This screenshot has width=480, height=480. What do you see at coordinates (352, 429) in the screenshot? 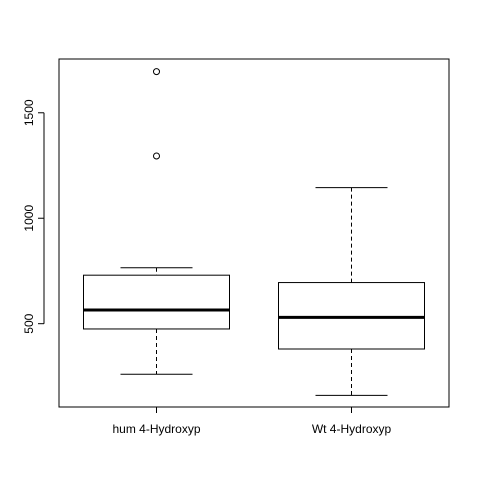
I see `x-tick-label: Wt 4-Hydroxyp` at bounding box center [352, 429].